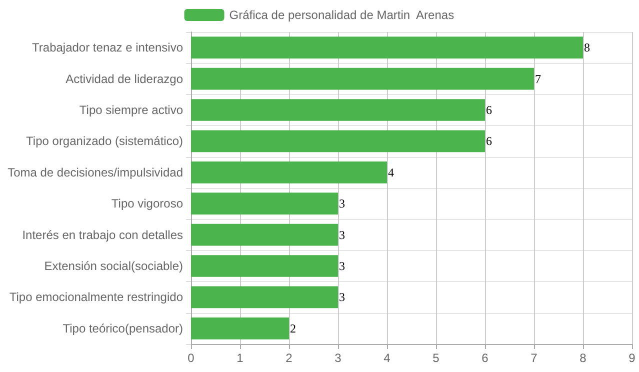 The height and width of the screenshot is (372, 639). I want to click on x-tick-label: 5, so click(436, 358).